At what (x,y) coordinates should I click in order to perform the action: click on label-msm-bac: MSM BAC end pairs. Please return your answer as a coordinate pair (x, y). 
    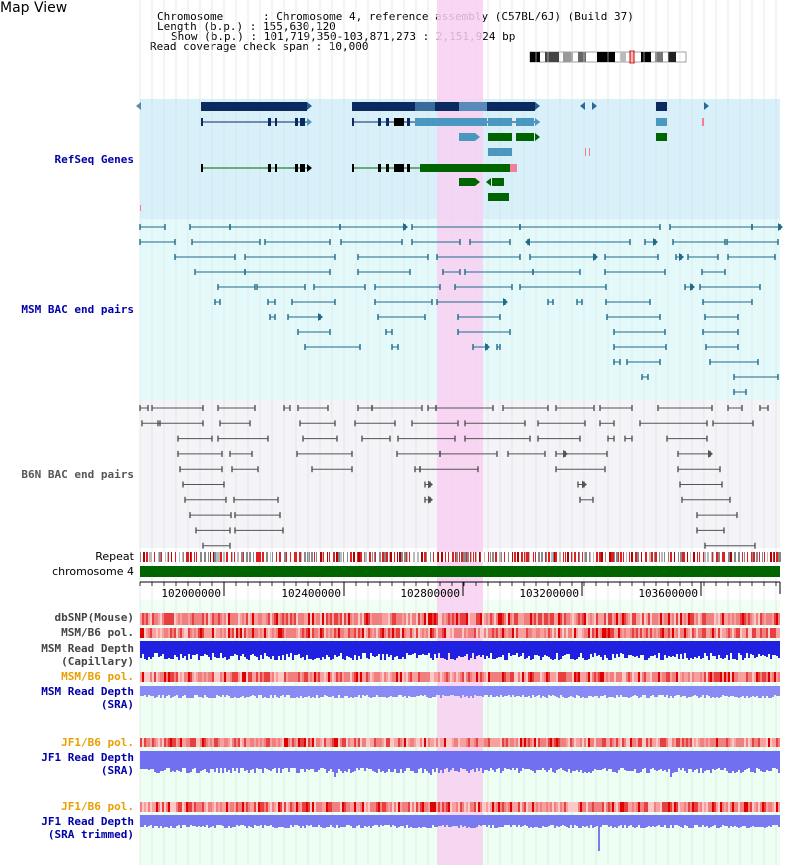
    Looking at the image, I should click on (77, 309).